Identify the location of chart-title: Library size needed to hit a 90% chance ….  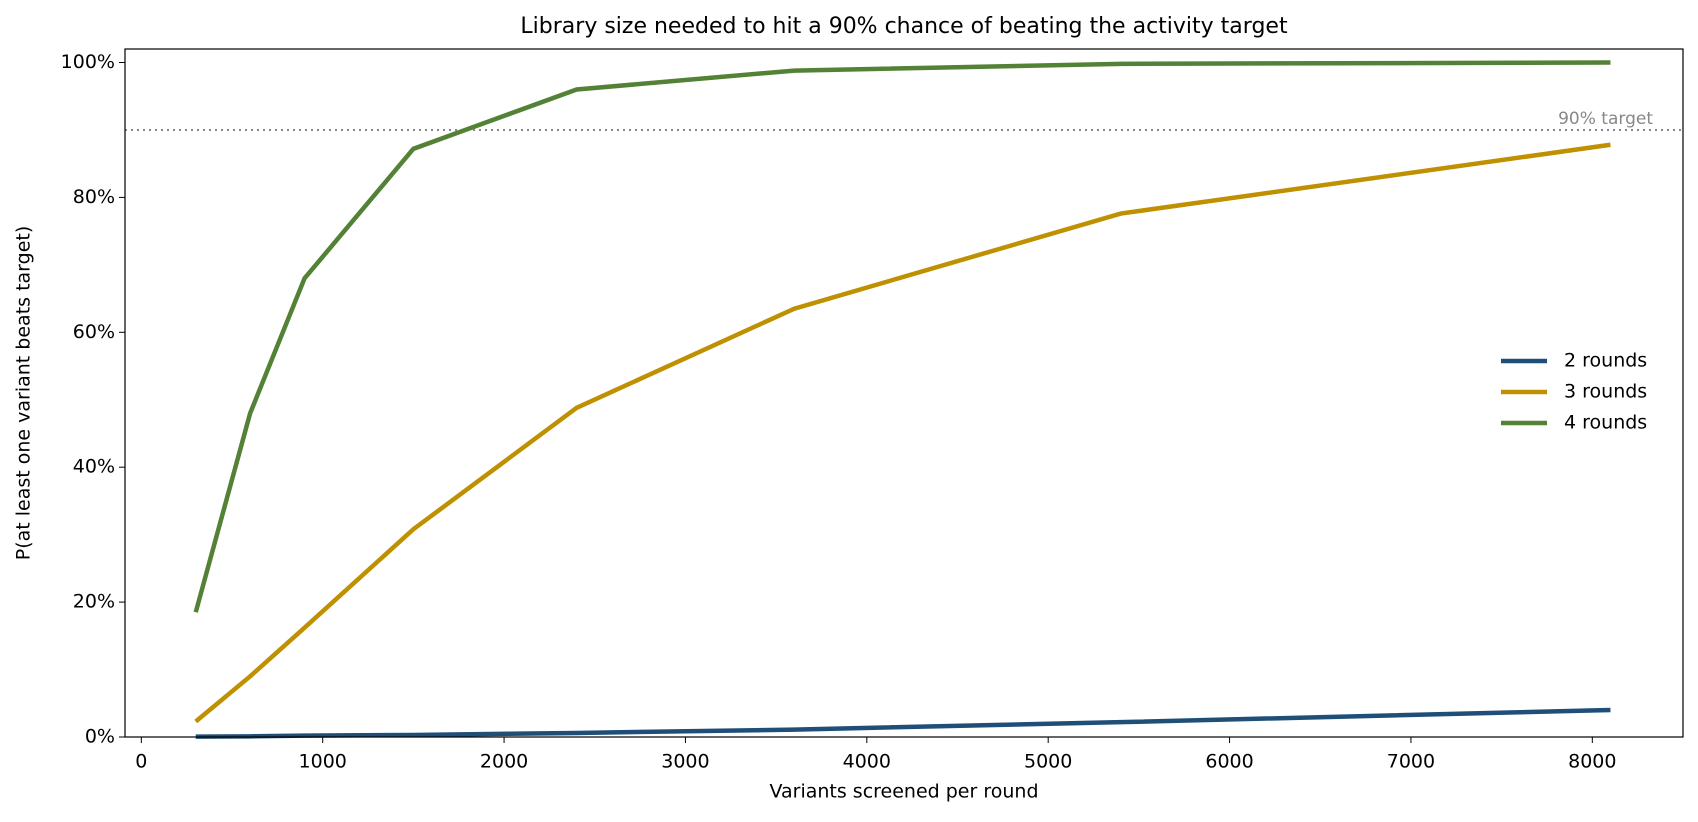
(904, 26).